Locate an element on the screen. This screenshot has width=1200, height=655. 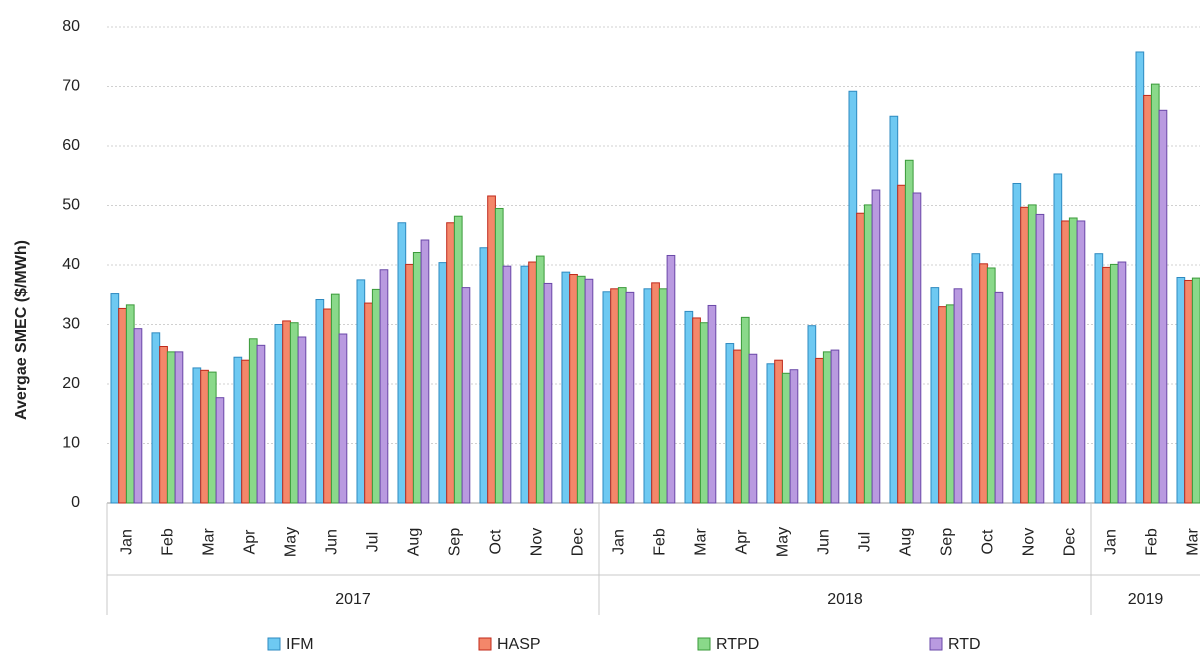
group-label: 2019 is located at coordinates (1146, 599).